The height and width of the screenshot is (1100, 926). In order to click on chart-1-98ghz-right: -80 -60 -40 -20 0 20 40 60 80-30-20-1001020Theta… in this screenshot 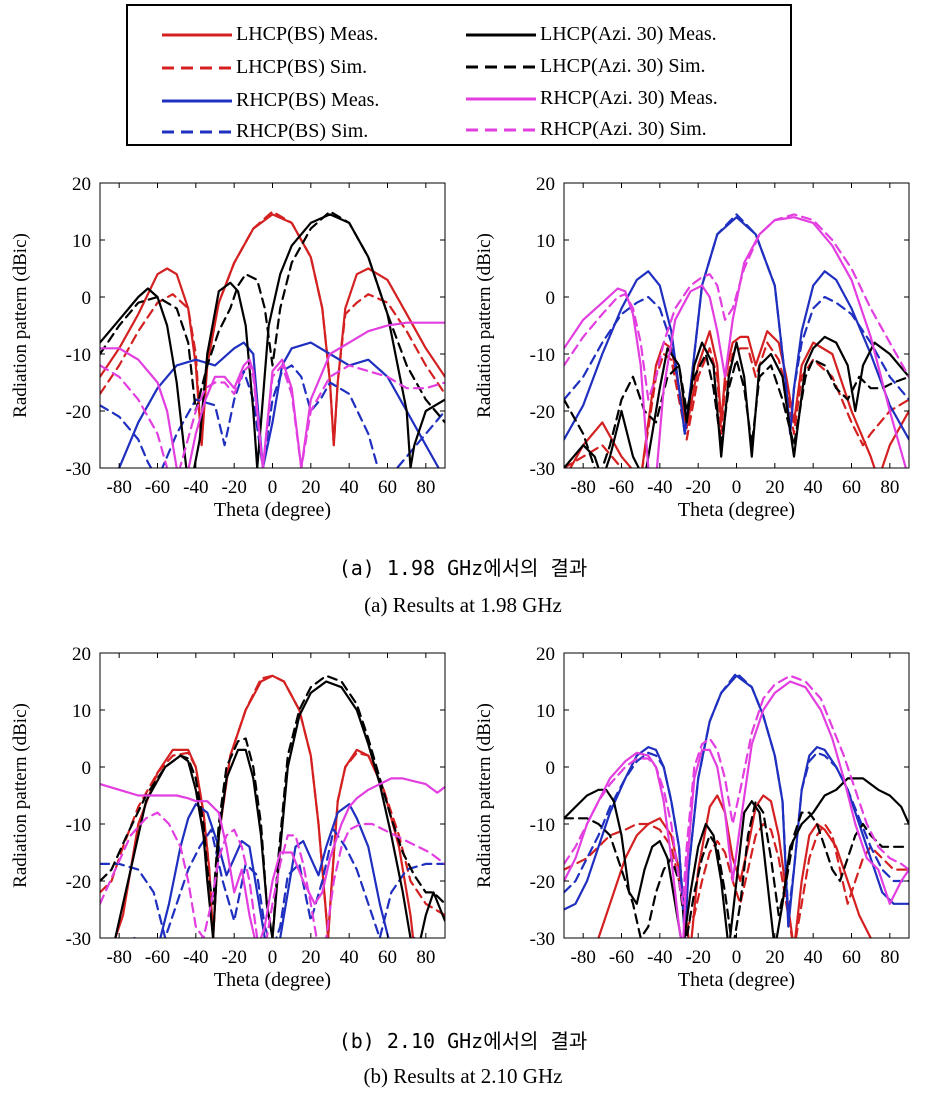, I will do `click(692, 347)`.